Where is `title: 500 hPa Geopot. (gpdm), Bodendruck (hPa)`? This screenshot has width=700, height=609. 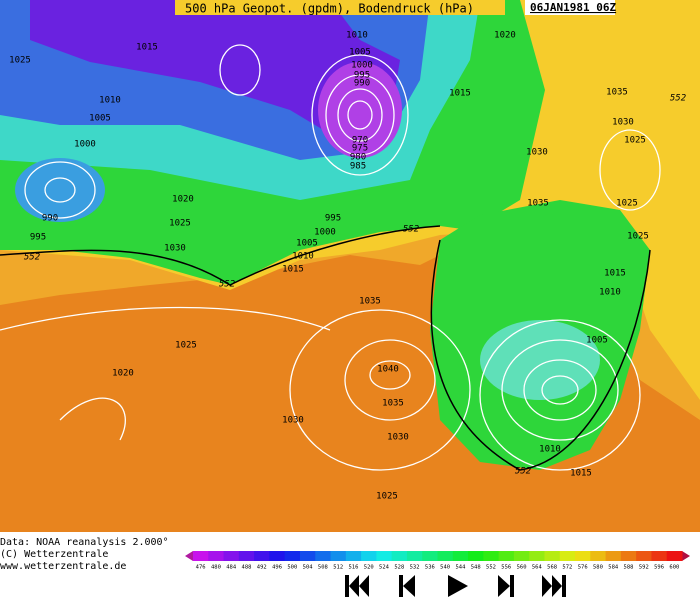 title: 500 hPa Geopot. (gpdm), Bodendruck (hPa) is located at coordinates (329, 9).